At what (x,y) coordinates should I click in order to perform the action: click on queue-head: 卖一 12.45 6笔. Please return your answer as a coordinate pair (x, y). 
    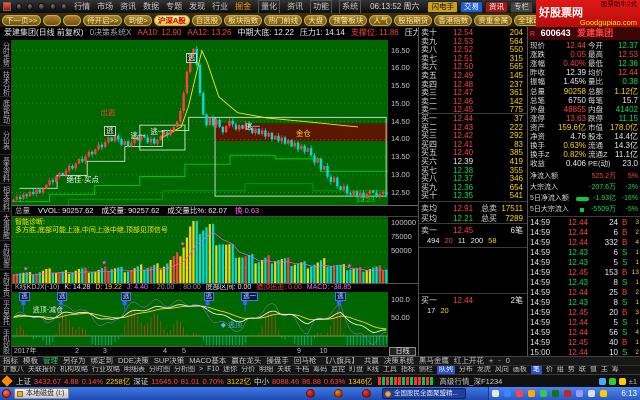
    Looking at the image, I should click on (473, 230).